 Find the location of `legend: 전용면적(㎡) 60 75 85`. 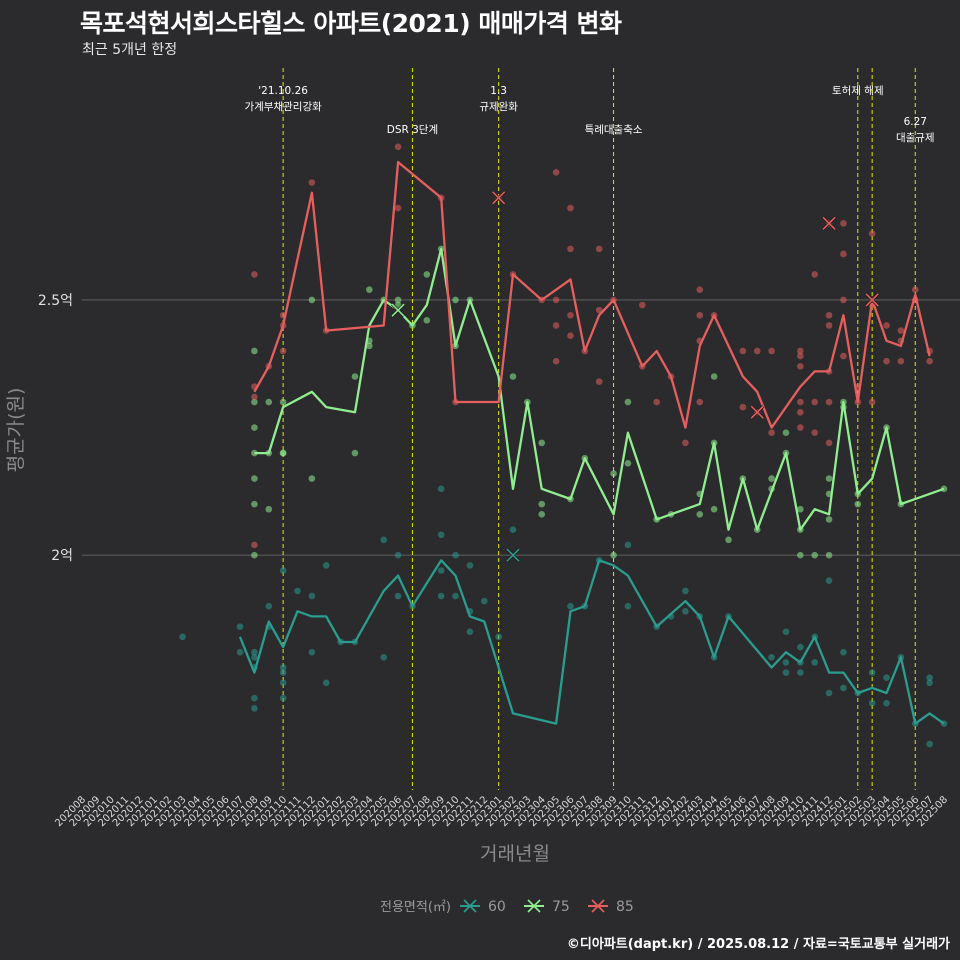

legend: 전용면적(㎡) 60 75 85 is located at coordinates (507, 907).